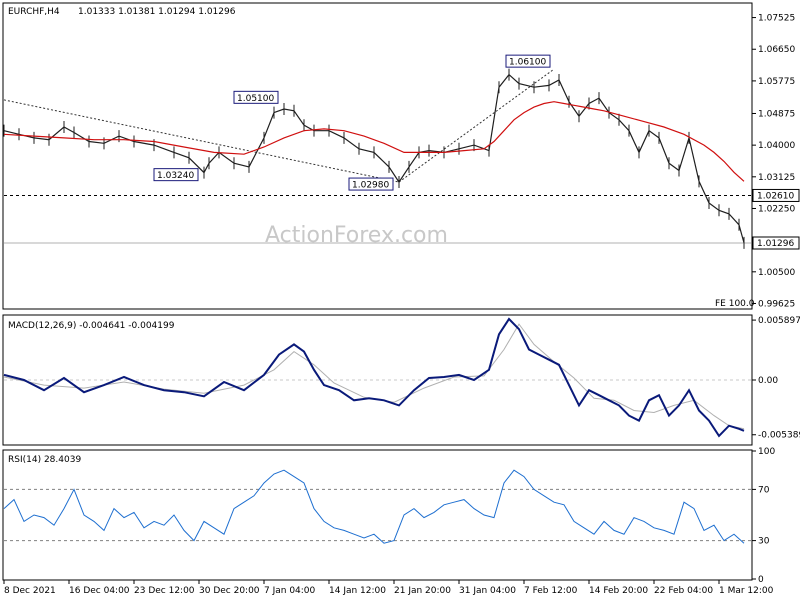  I want to click on macd-title: MACD(12,26,9) -0.004641 -0.004199, so click(91, 326).